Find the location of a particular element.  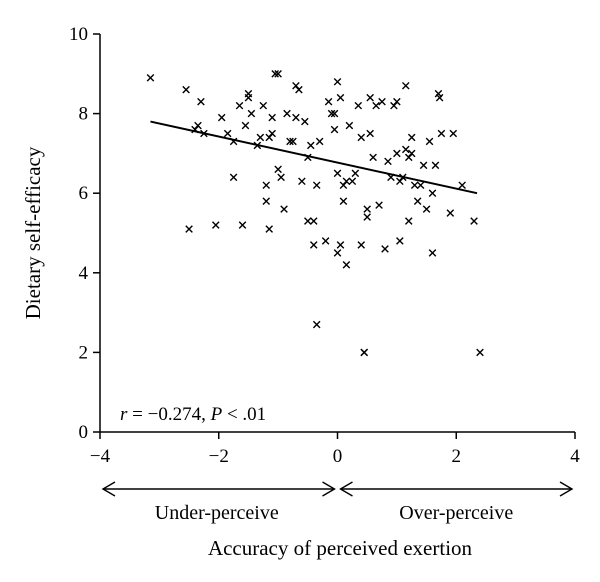

y-tick-label: 2 is located at coordinates (84, 352).